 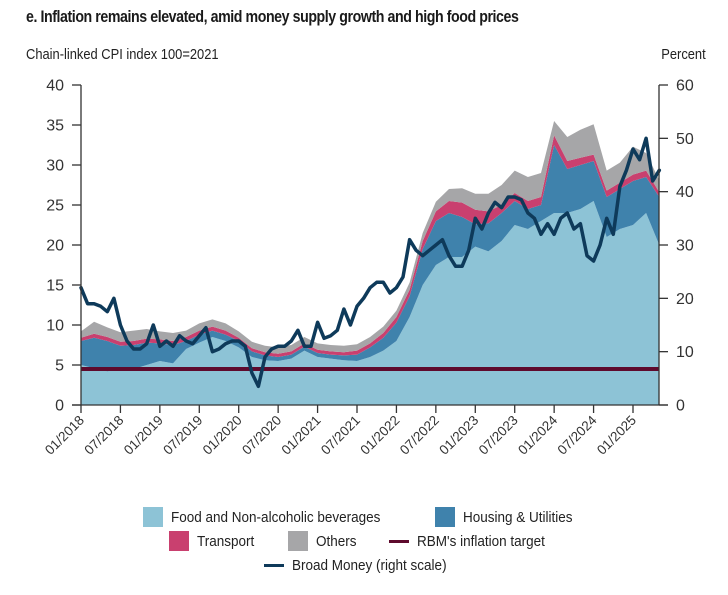 I want to click on right-axis-label: Percent, so click(x=683, y=54).